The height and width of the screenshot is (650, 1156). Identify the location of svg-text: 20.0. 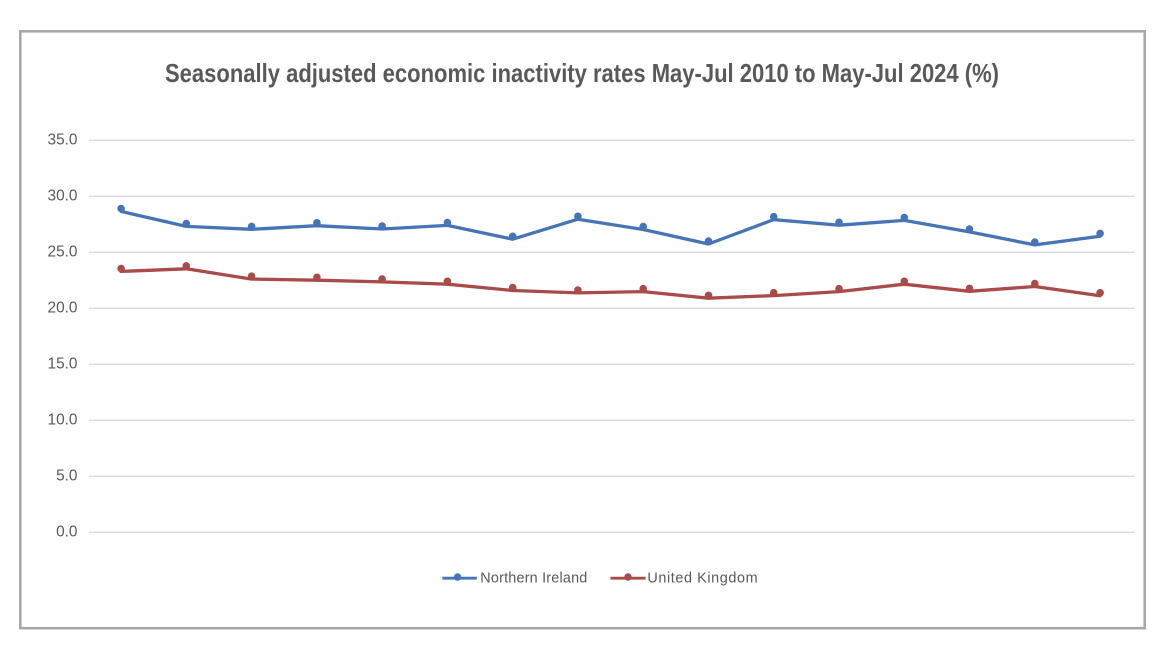
(63, 307).